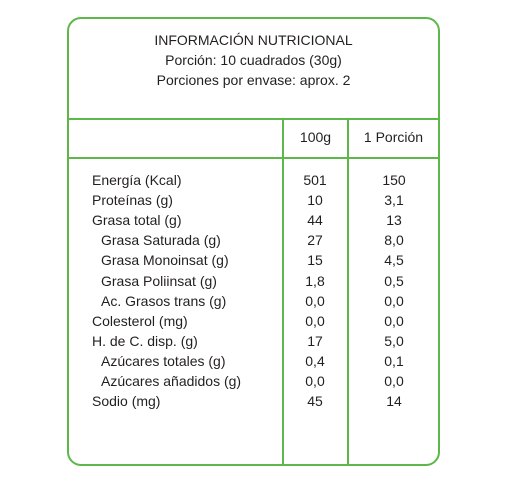 This screenshot has width=513, height=487. I want to click on table-row: Azúcares añadidos (g) 0,0 0,0, so click(256, 381).